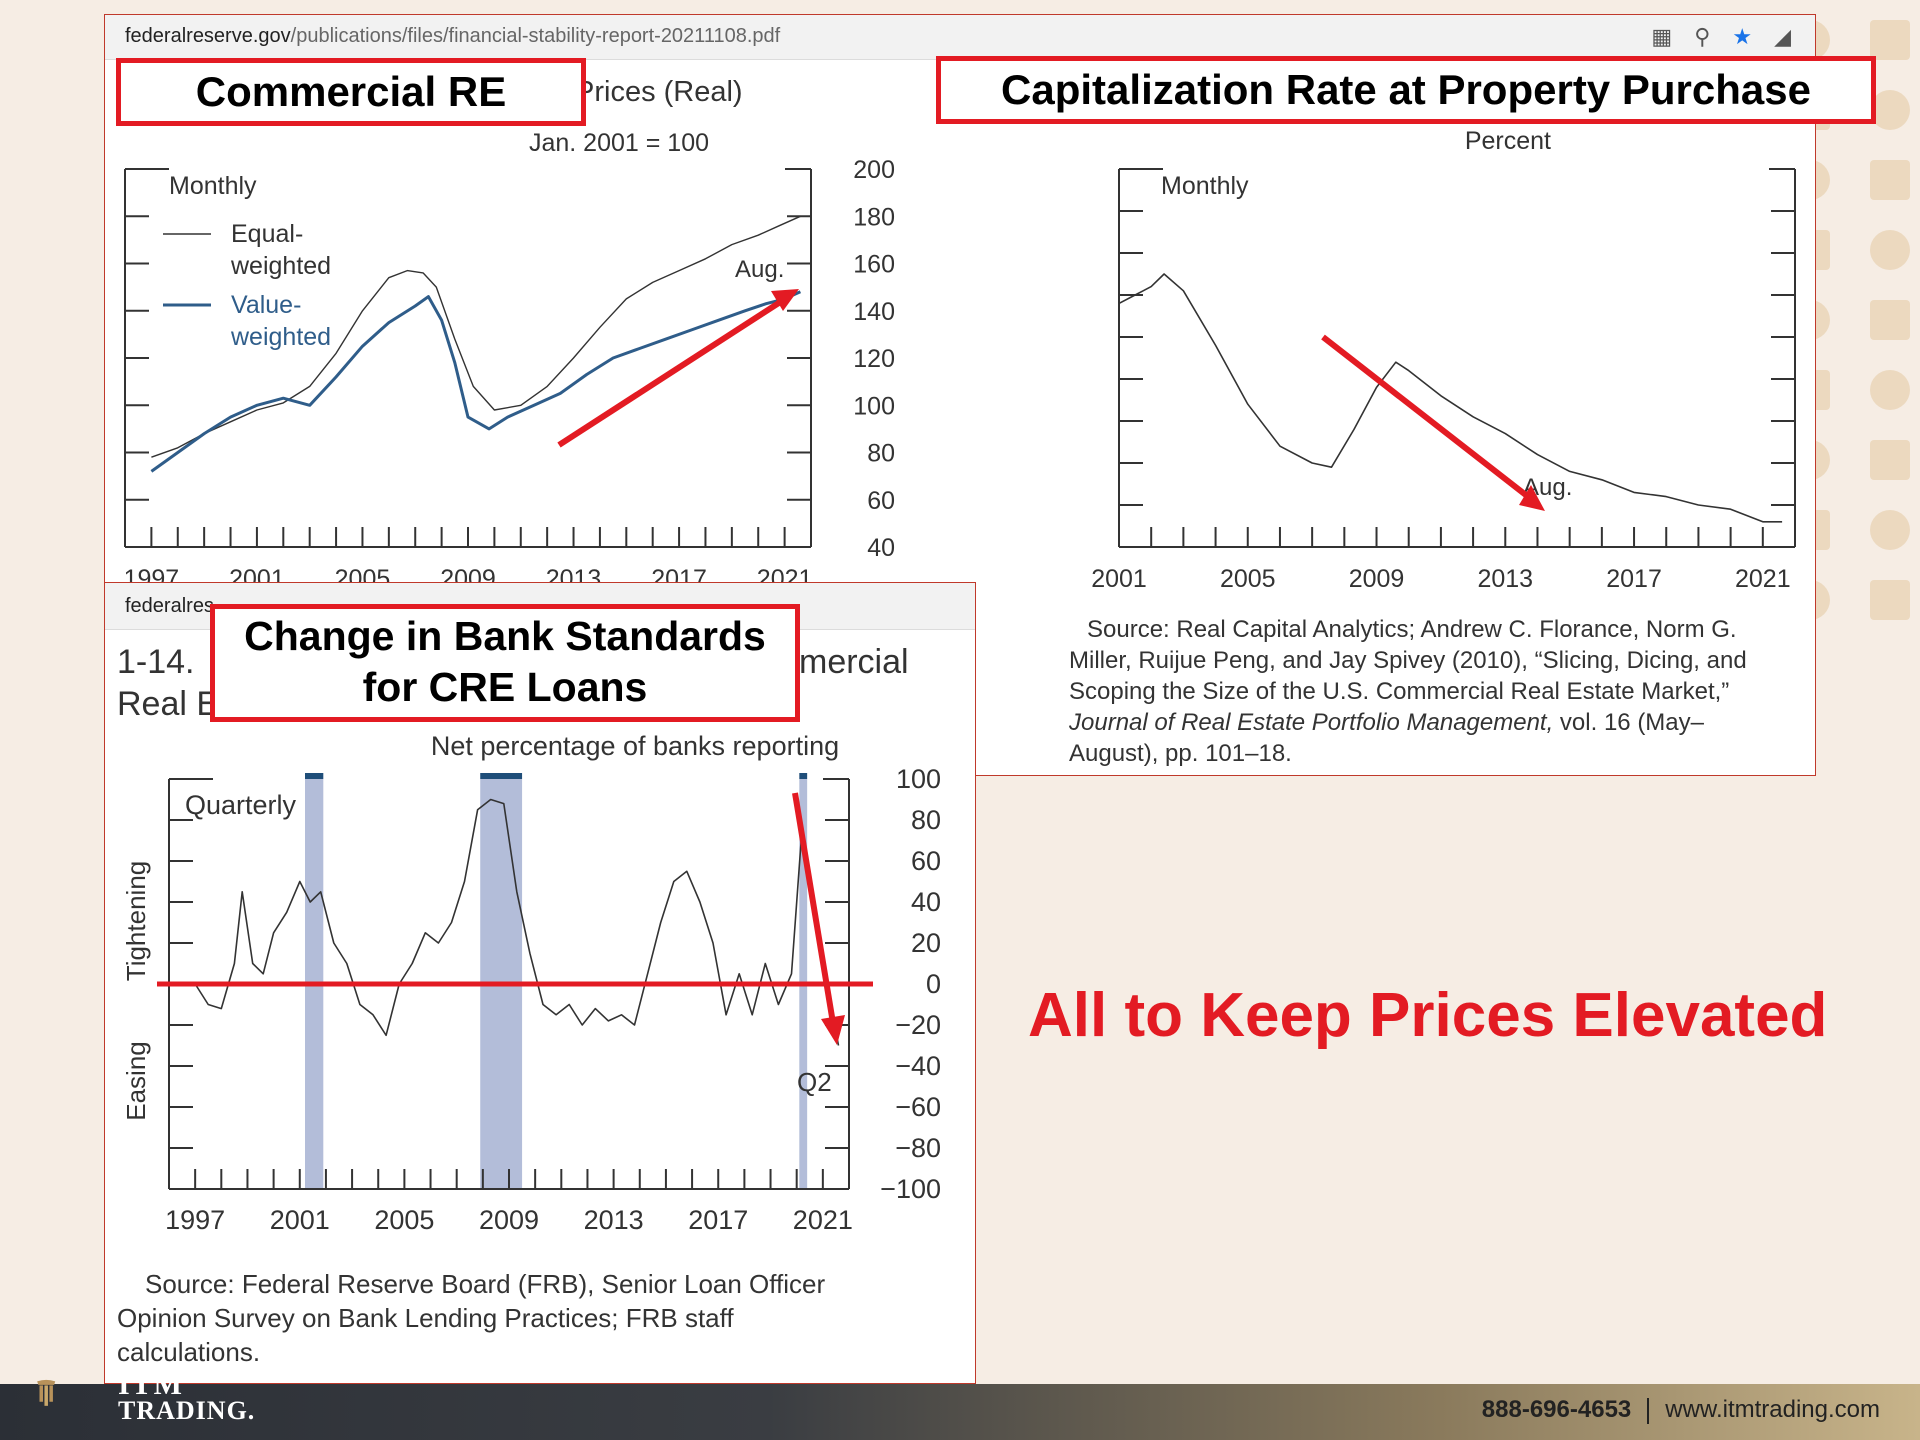 The width and height of the screenshot is (1920, 1440). What do you see at coordinates (659, 92) in the screenshot?
I see `chart1-title-fragment: Prices (Real)` at bounding box center [659, 92].